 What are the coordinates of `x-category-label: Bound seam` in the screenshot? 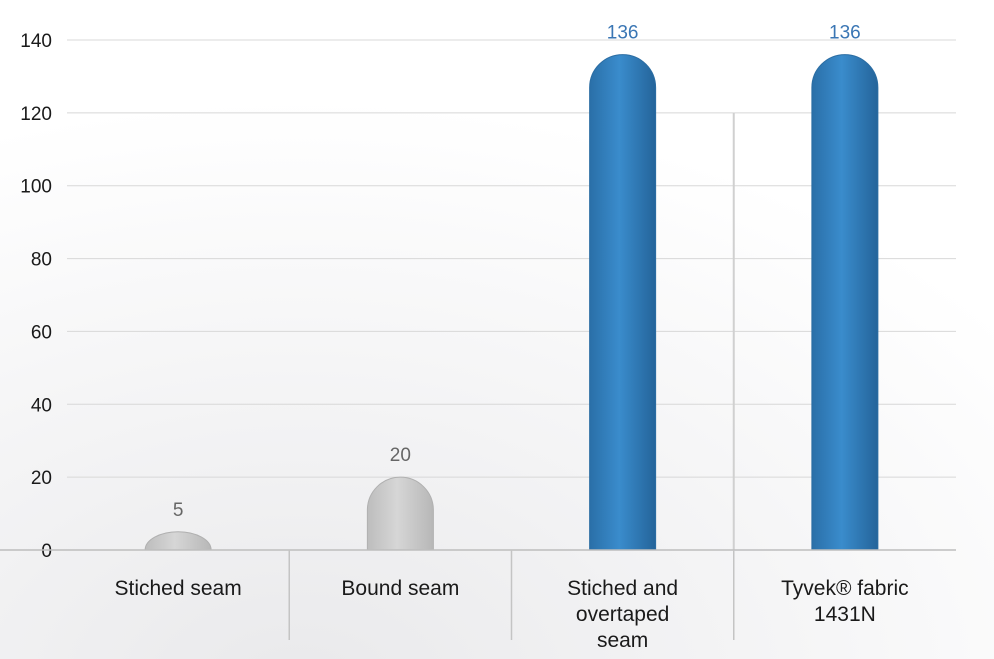 It's located at (400, 588).